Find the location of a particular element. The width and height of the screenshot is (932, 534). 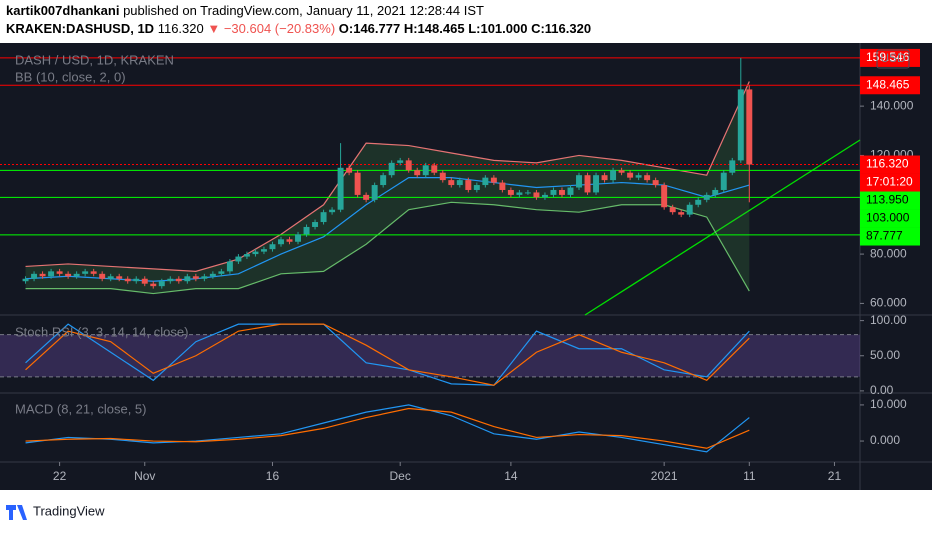

countdown: 17:01:20 is located at coordinates (889, 182).